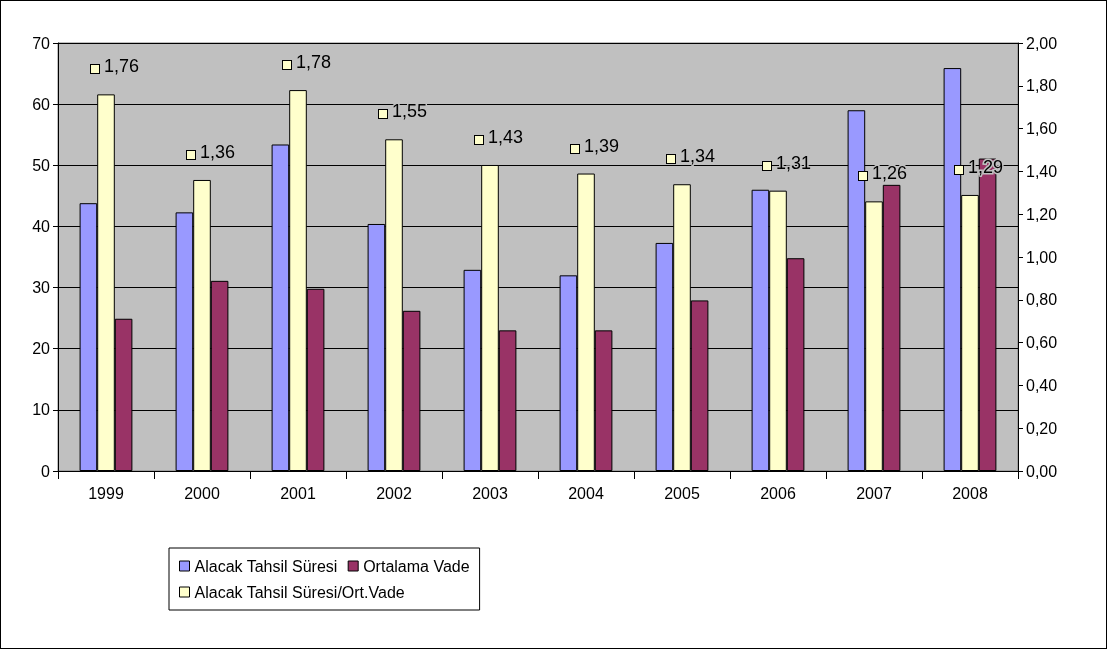 The width and height of the screenshot is (1107, 649). Describe the element at coordinates (1042, 43) in the screenshot. I see `y2-tick-label: 2,00` at that location.